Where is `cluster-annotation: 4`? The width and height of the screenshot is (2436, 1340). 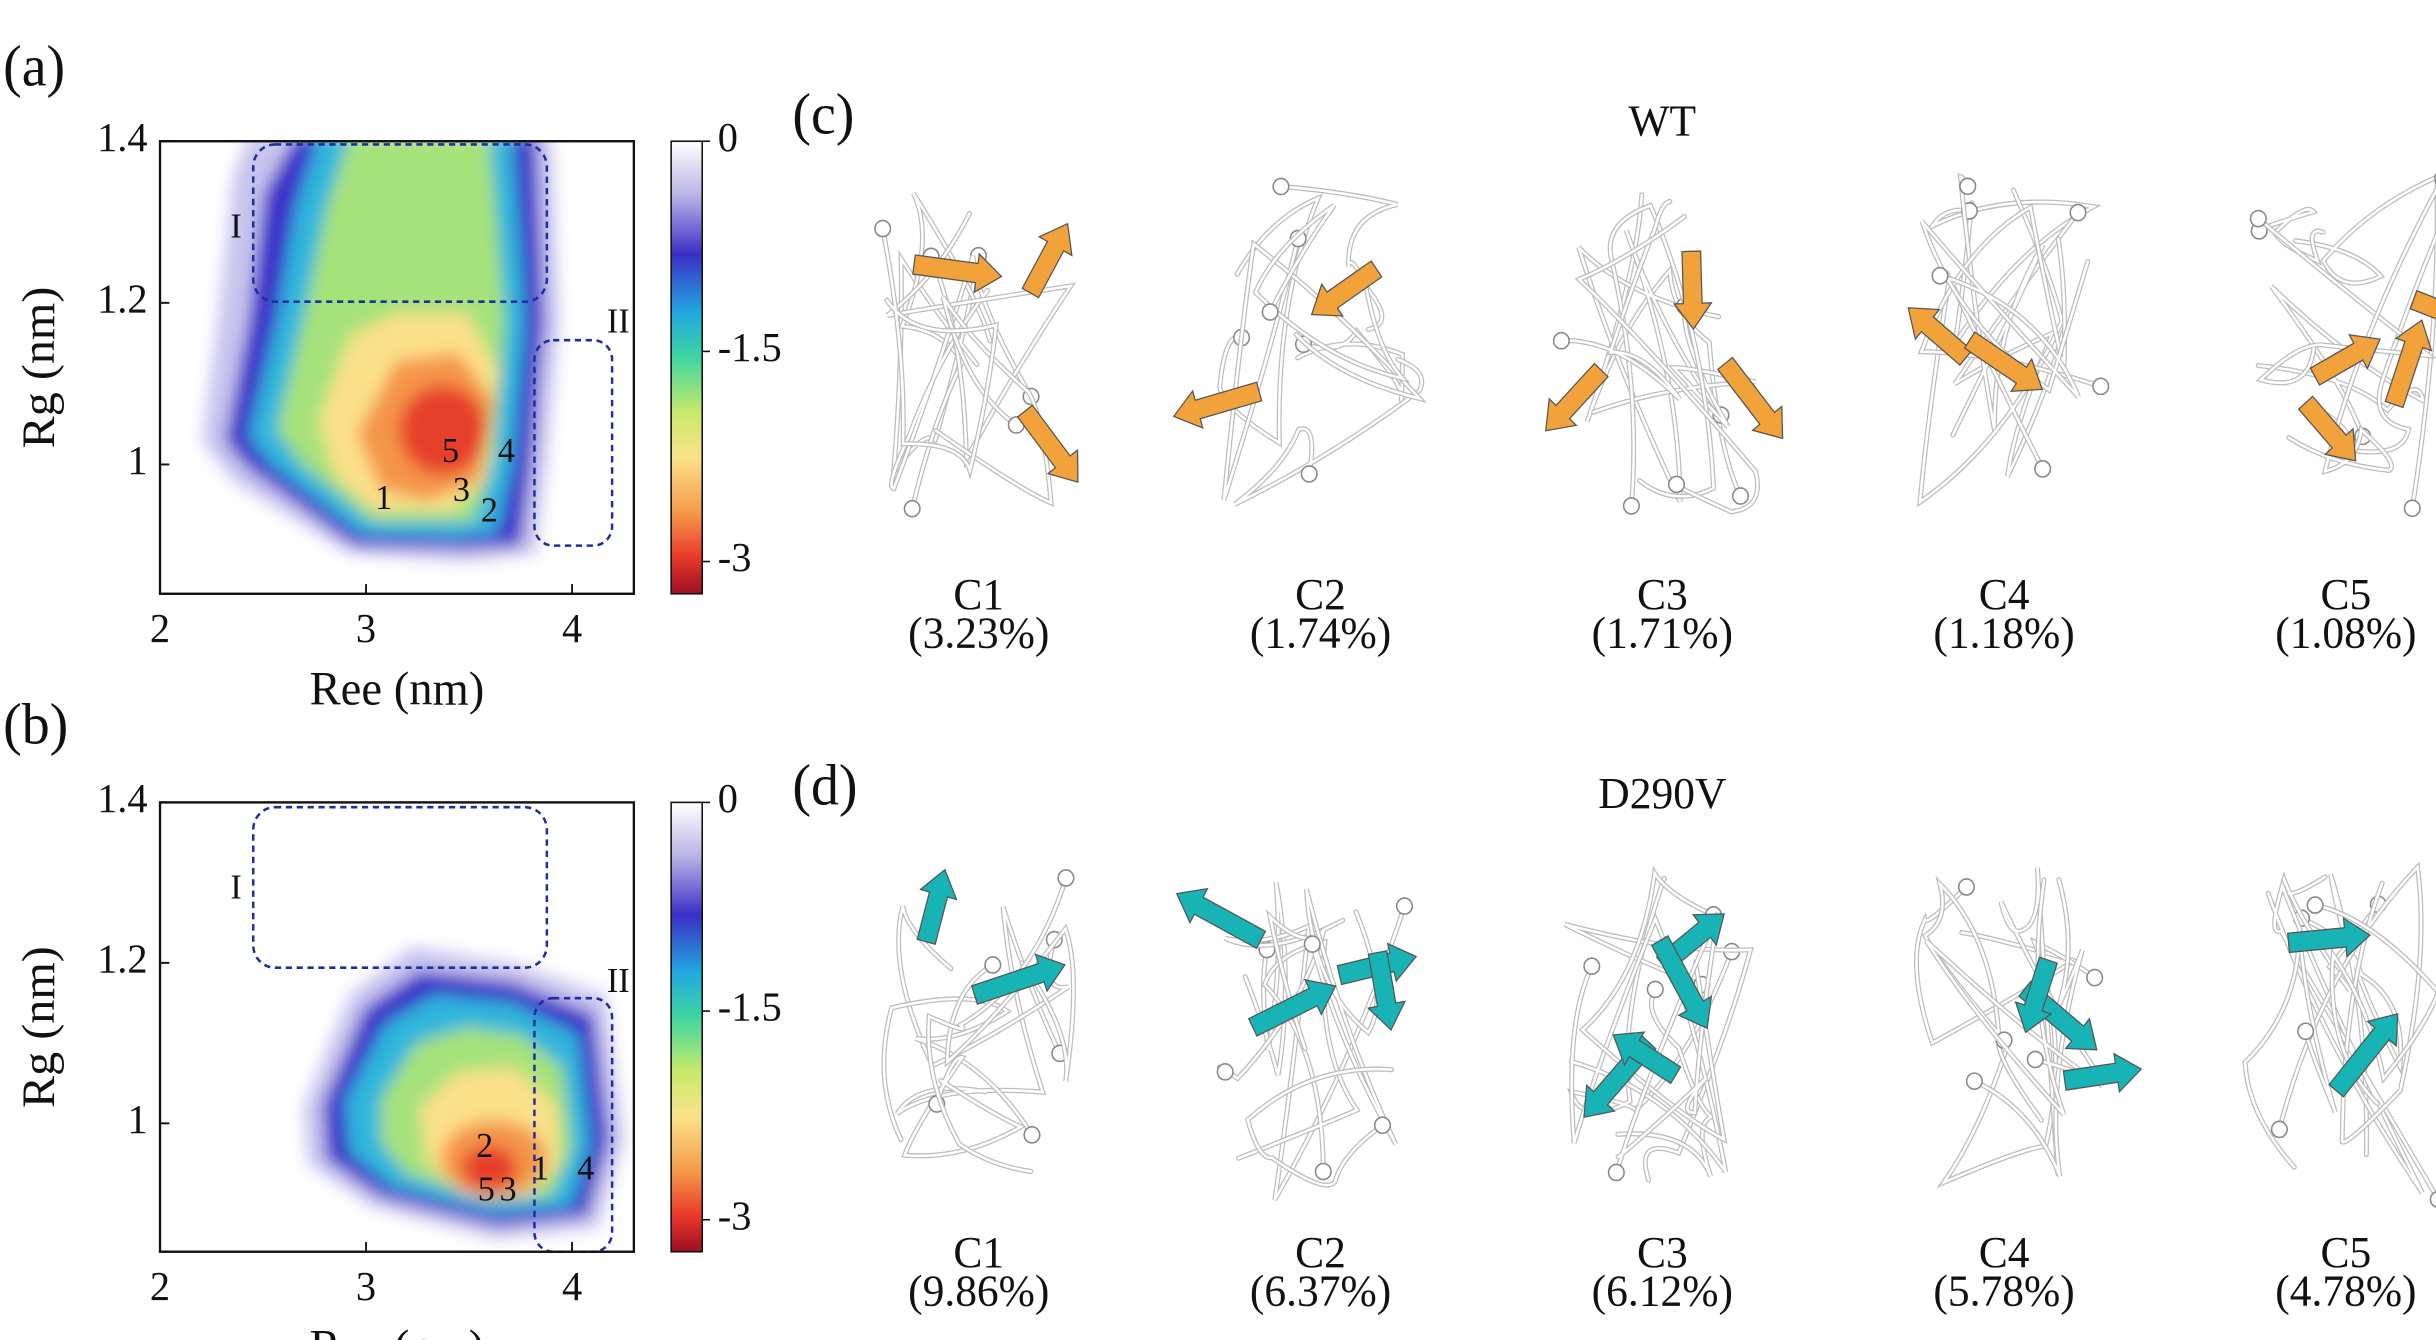 cluster-annotation: 4 is located at coordinates (585, 1168).